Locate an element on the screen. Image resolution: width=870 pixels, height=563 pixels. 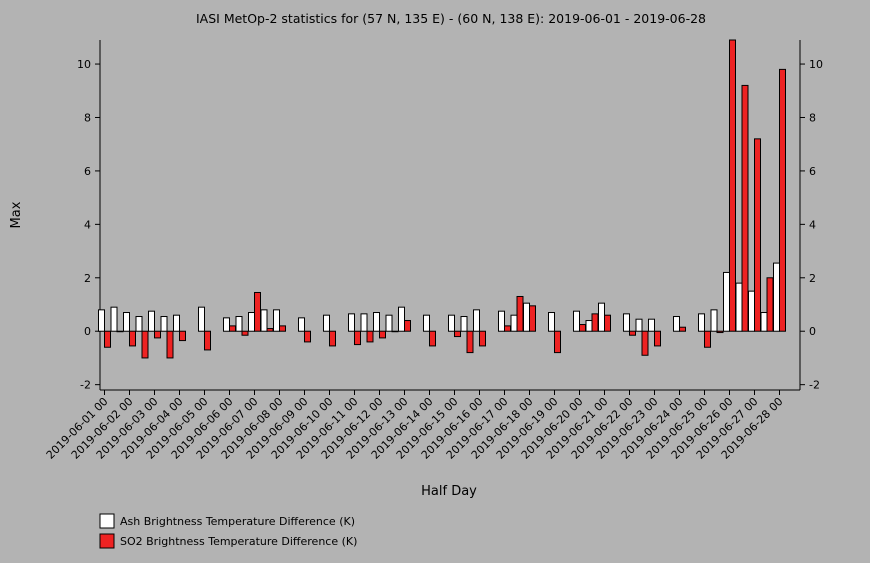
y-tick-label-left: 10 is located at coordinates (84, 64).